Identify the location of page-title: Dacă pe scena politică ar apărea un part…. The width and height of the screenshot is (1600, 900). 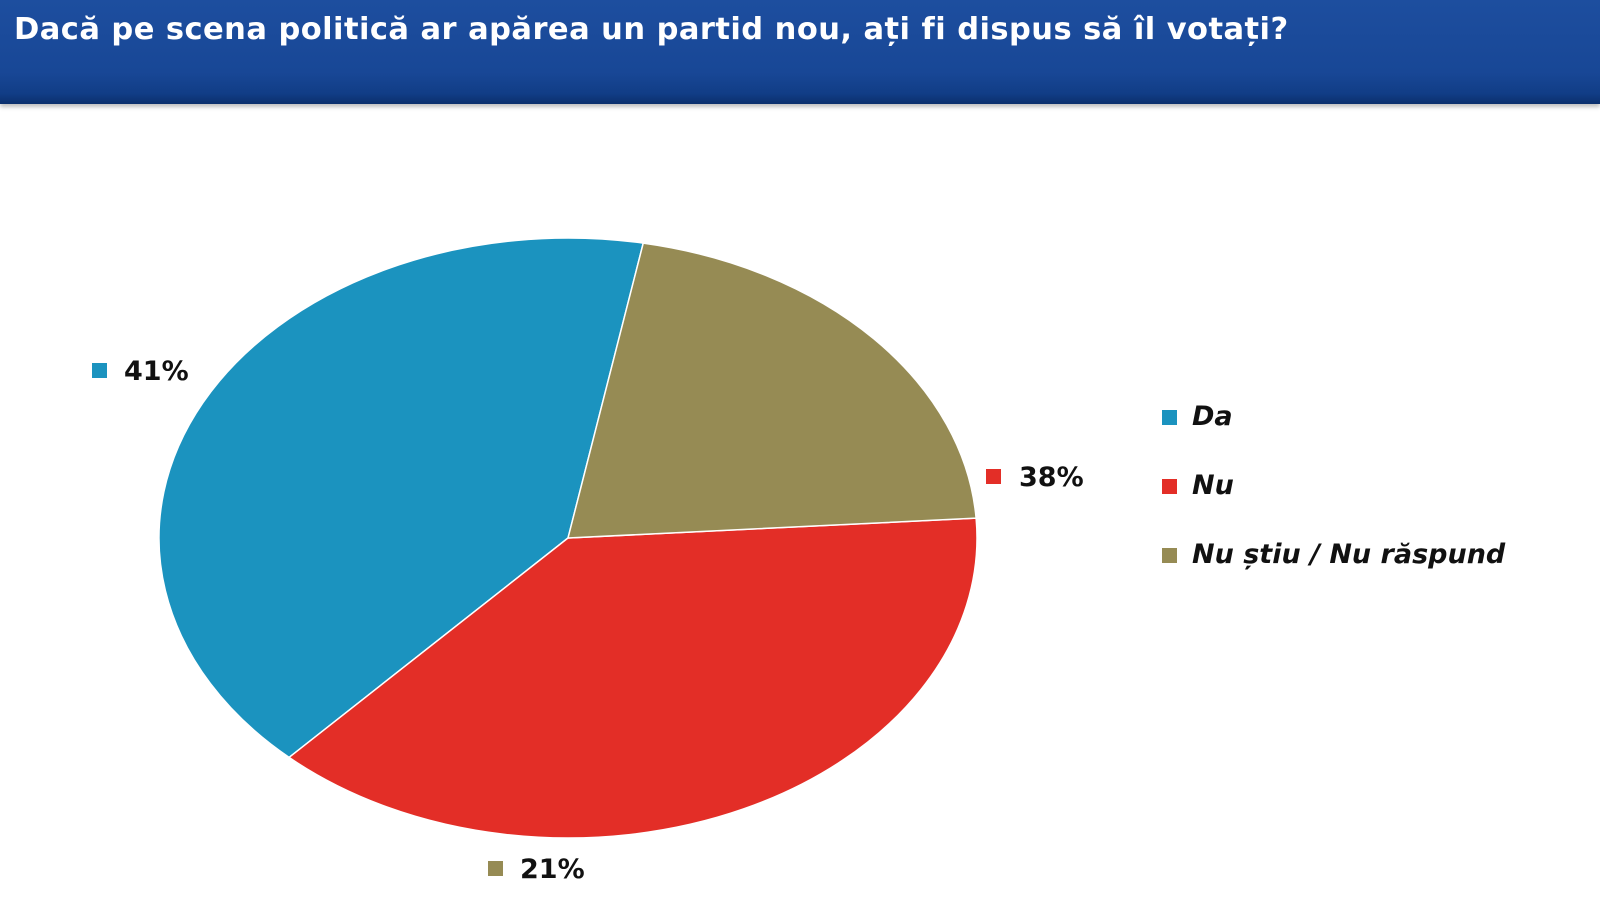
(651, 29).